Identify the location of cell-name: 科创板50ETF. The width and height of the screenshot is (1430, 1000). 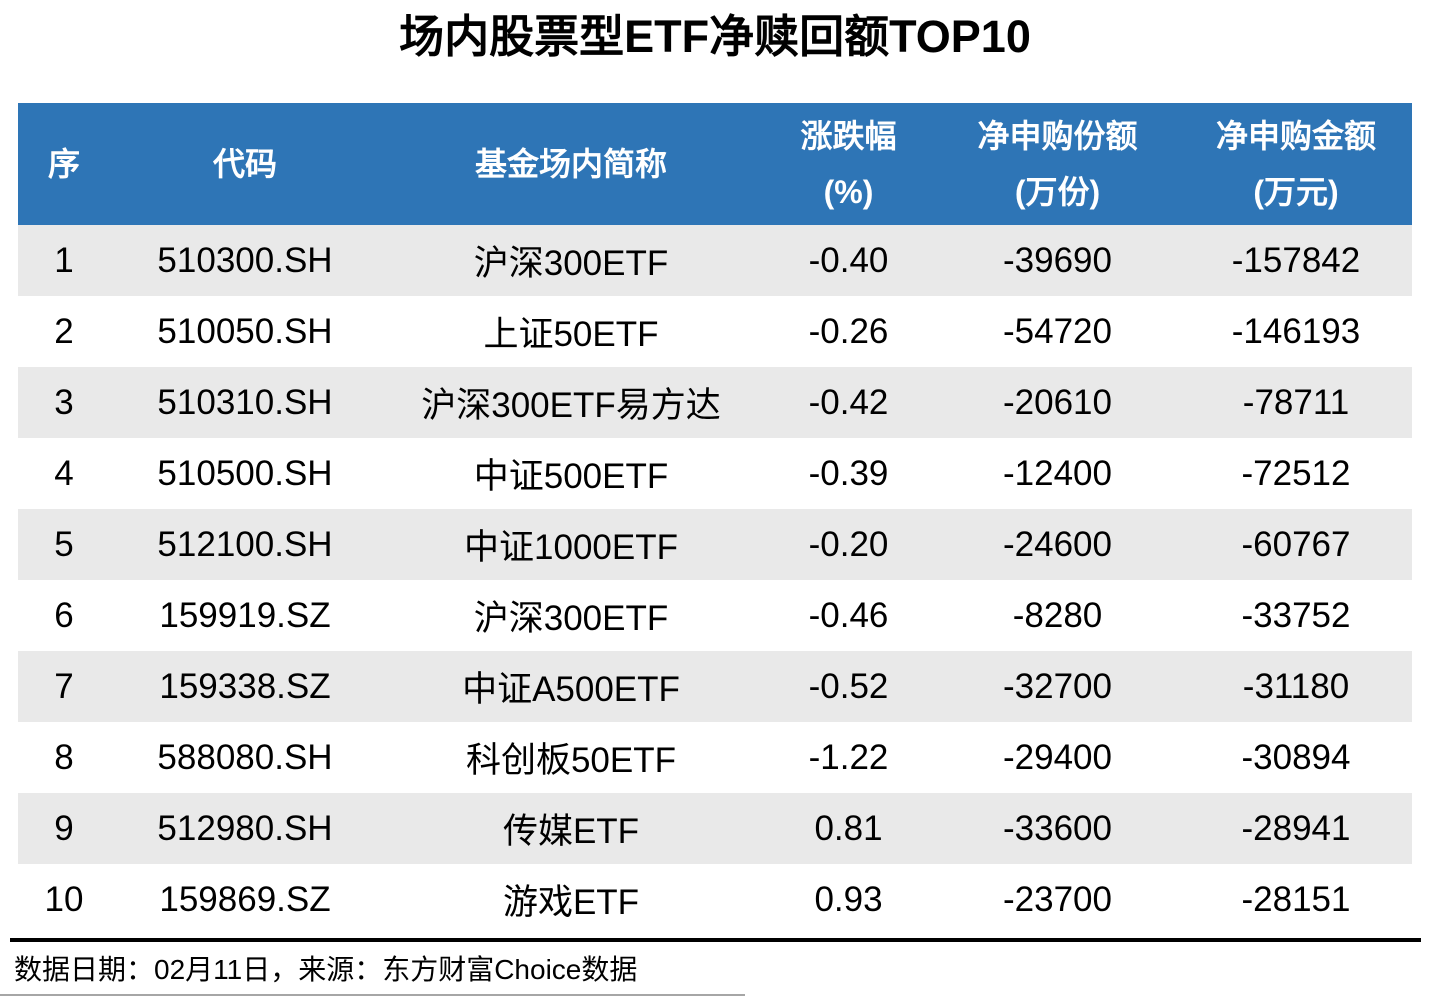
(571, 760).